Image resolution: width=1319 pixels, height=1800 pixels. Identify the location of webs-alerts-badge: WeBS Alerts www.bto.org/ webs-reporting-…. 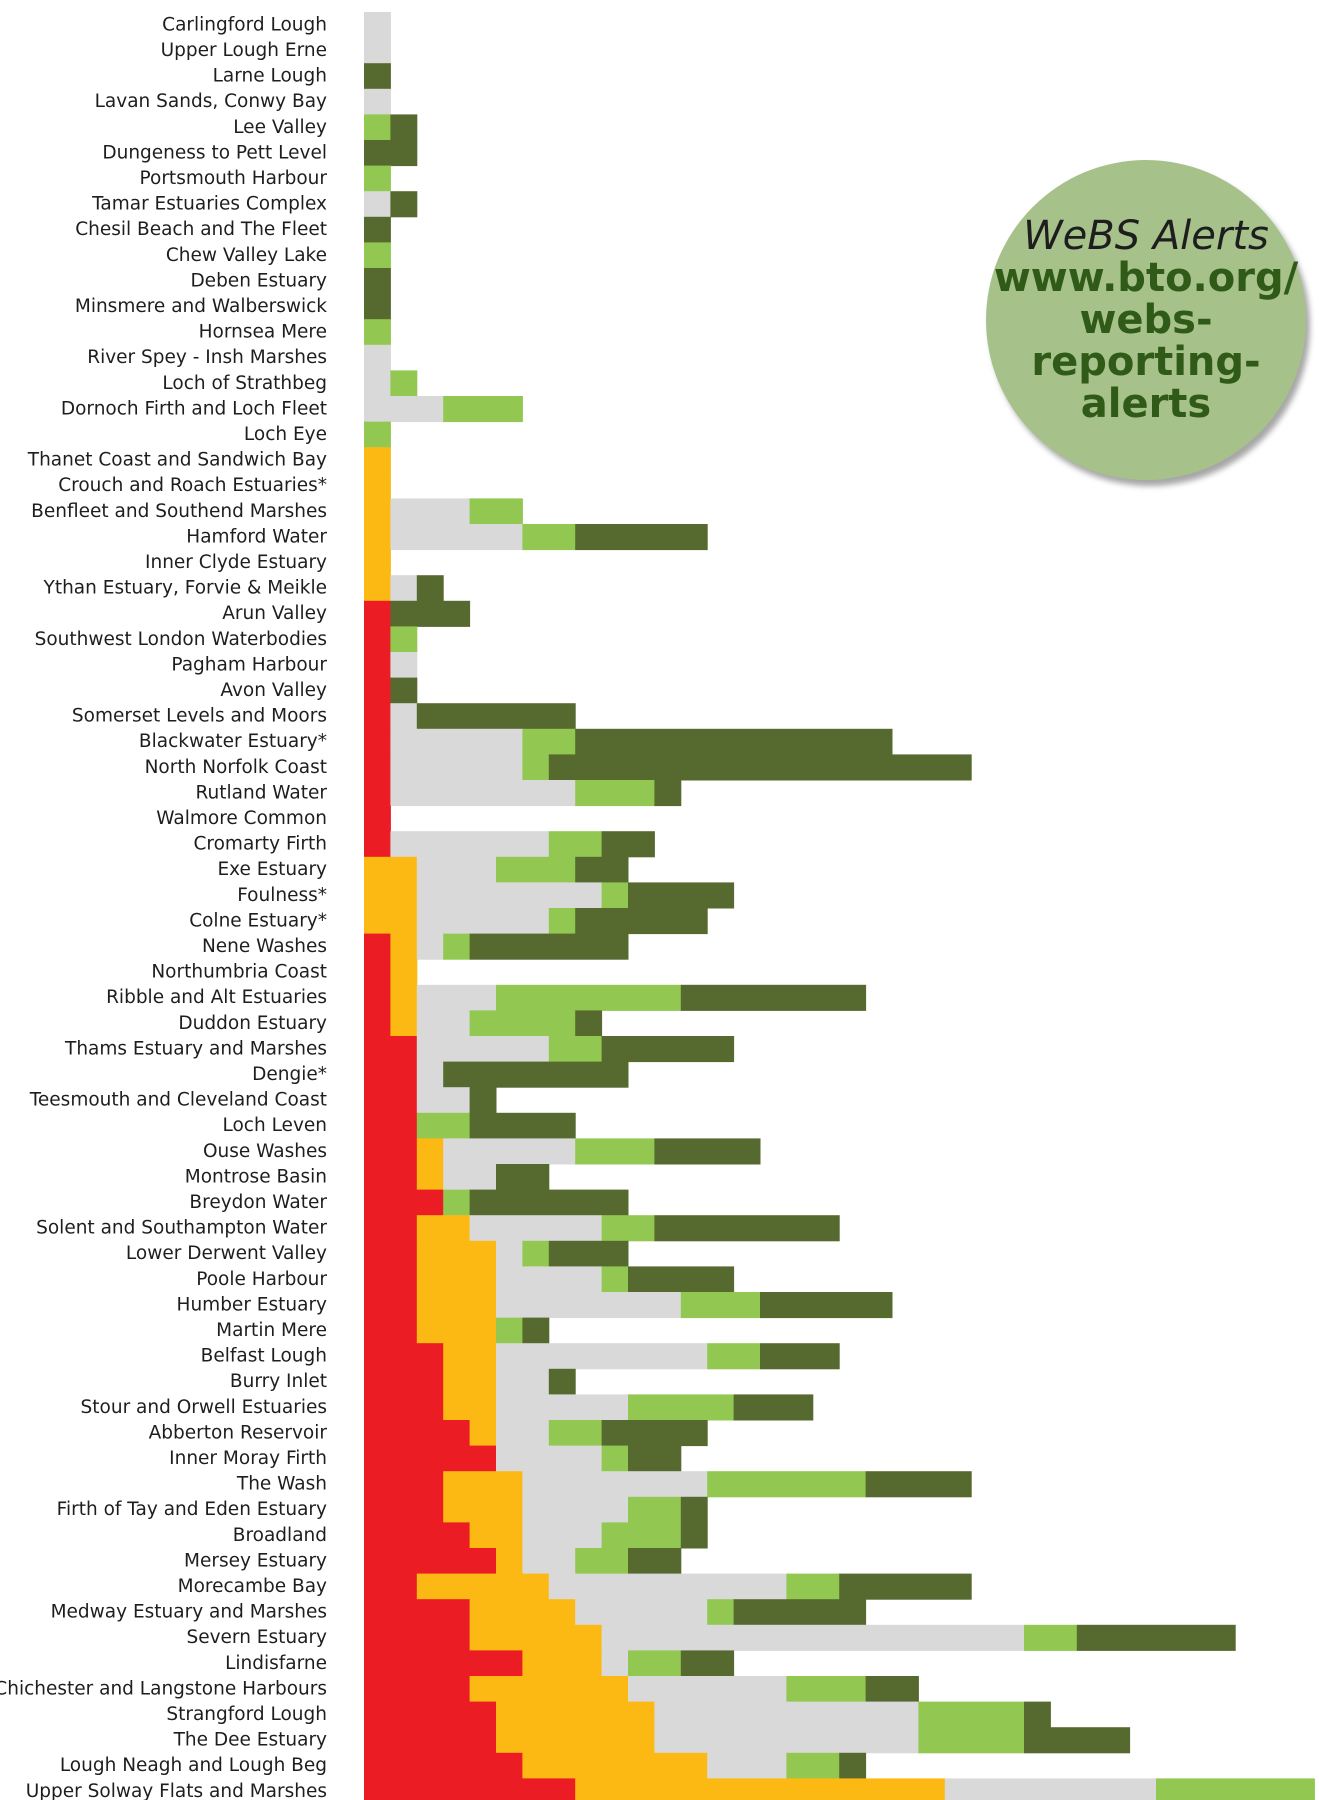
(1146, 320).